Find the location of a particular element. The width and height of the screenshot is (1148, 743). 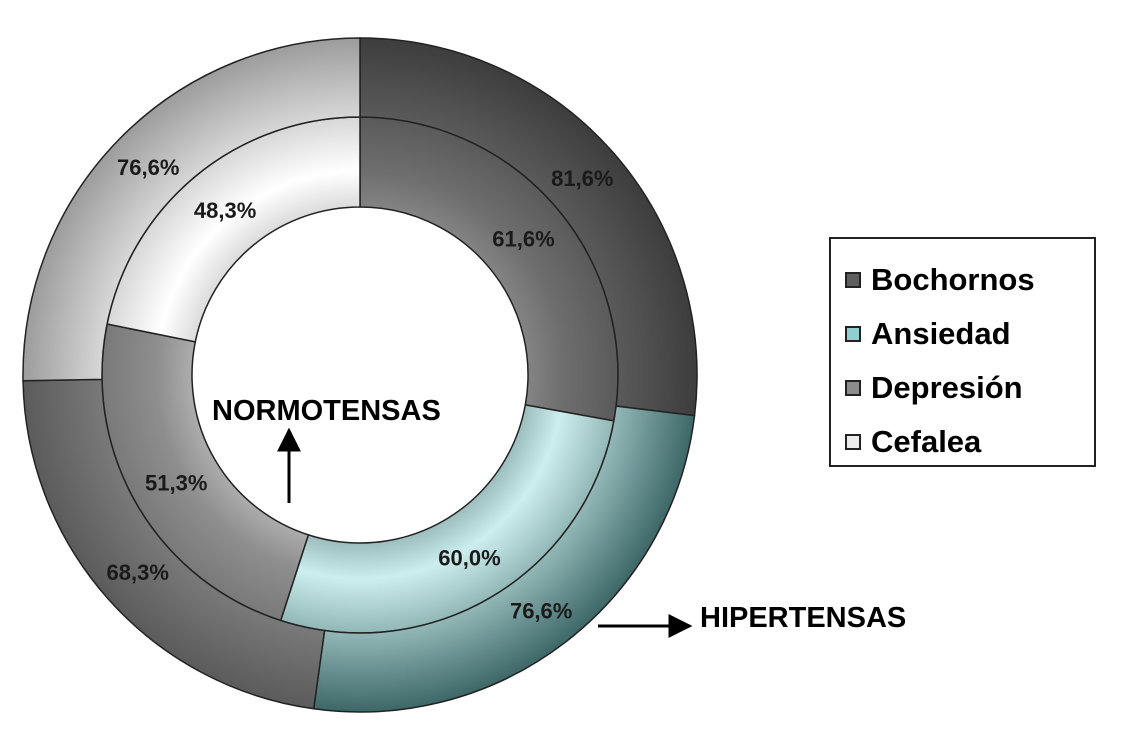

outer-label-cefalea: 76,6% is located at coordinates (148, 167).